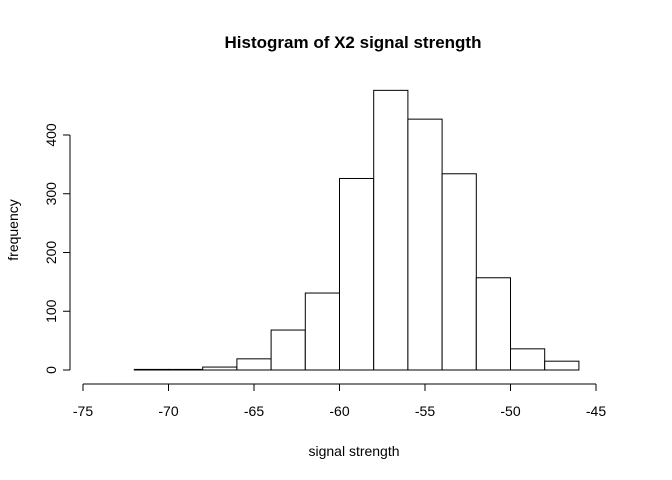  Describe the element at coordinates (51, 370) in the screenshot. I see `y-tick-label: 0` at that location.